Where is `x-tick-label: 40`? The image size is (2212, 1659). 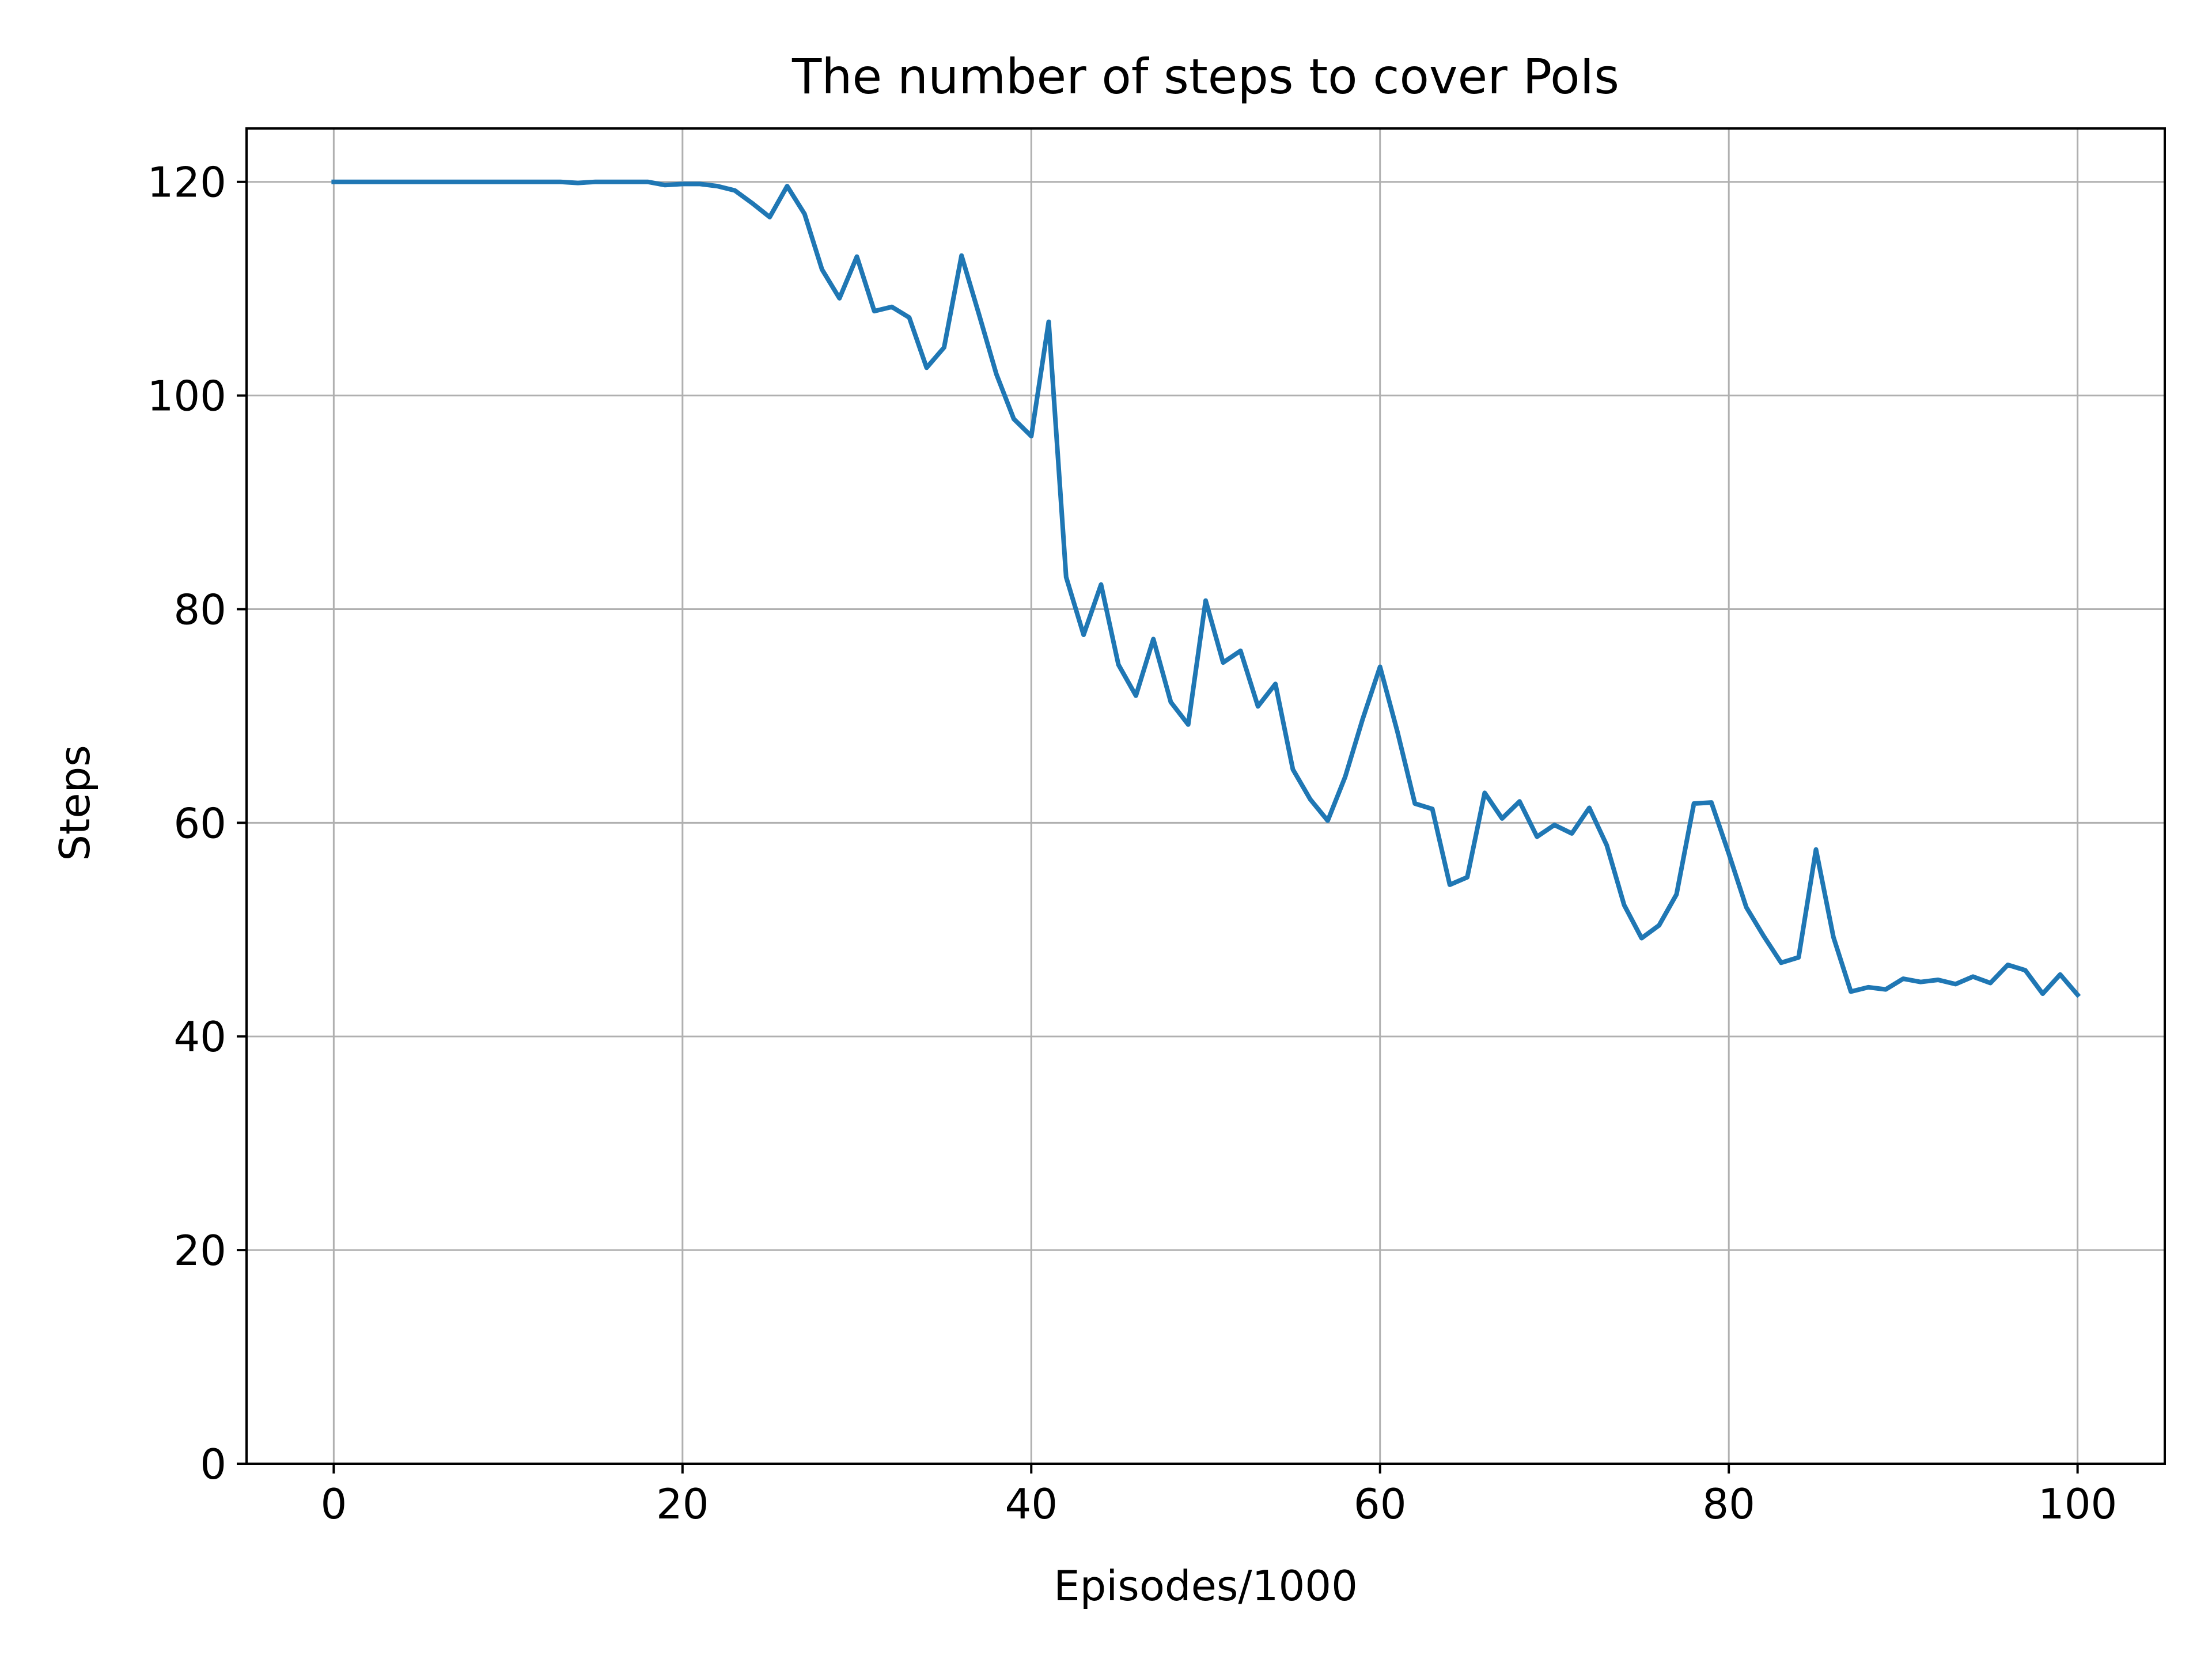 x-tick-label: 40 is located at coordinates (1031, 1504).